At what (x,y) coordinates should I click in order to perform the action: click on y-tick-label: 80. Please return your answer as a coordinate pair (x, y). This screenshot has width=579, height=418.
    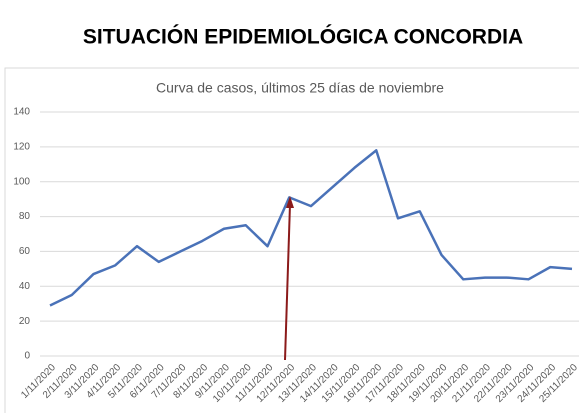
    Looking at the image, I should click on (25, 216).